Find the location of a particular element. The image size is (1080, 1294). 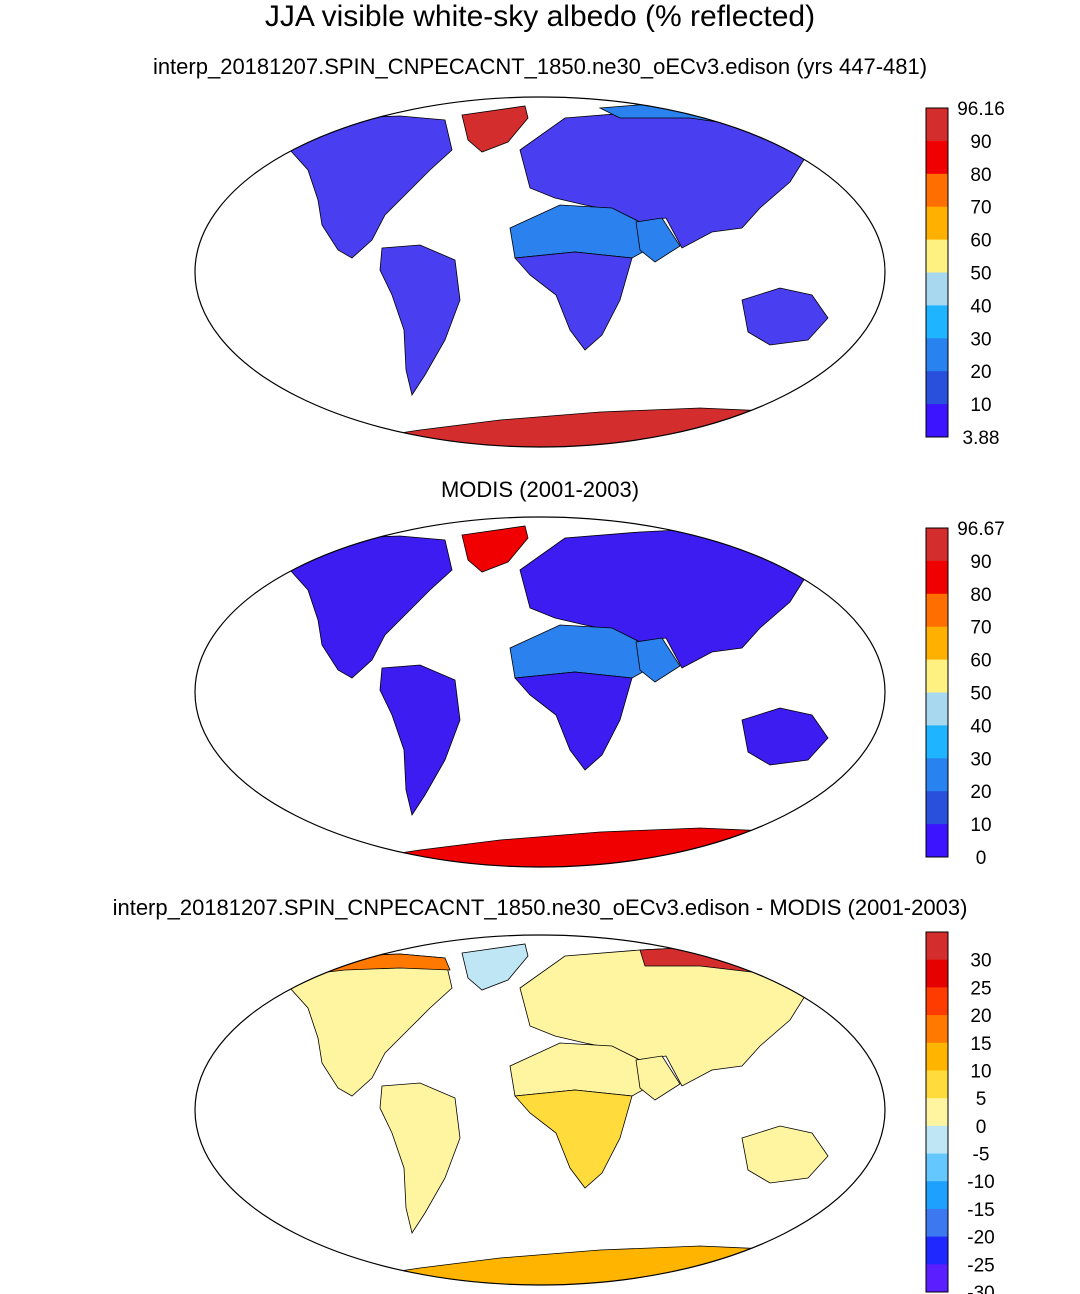

colorbar-3-label: -5 is located at coordinates (981, 1155).